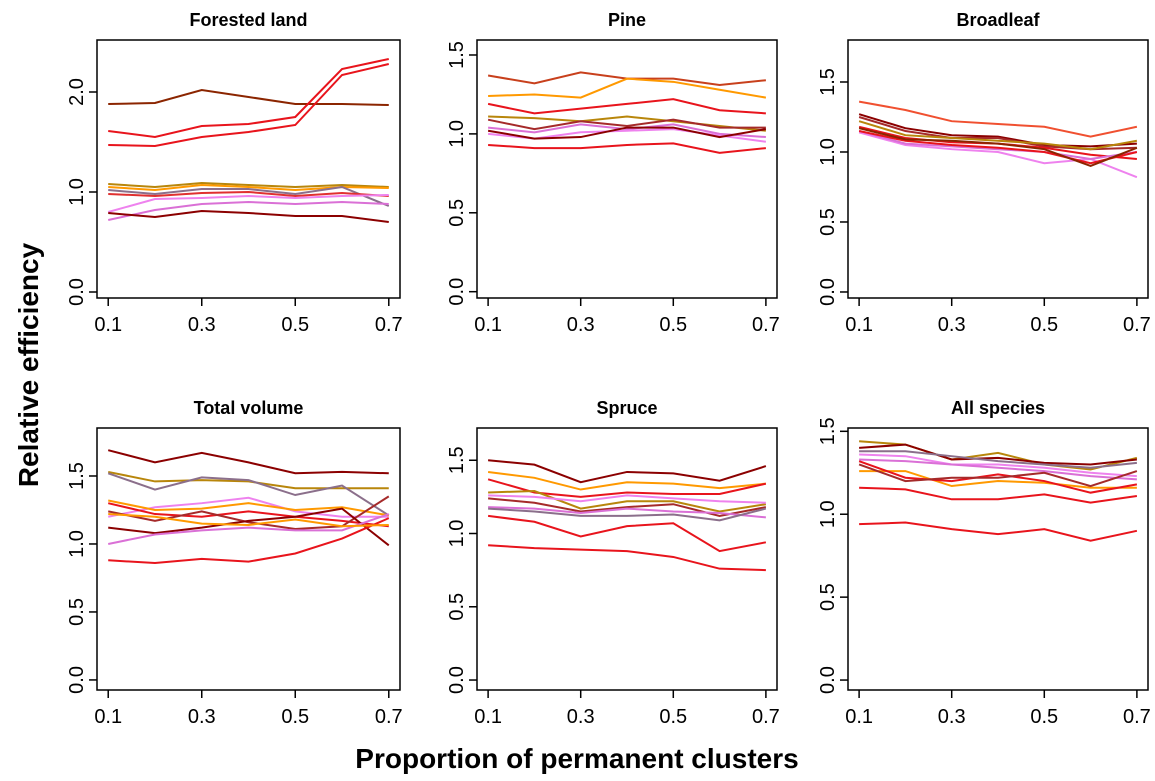 The height and width of the screenshot is (781, 1155). Describe the element at coordinates (626, 408) in the screenshot. I see `panel-title: Spruce` at that location.